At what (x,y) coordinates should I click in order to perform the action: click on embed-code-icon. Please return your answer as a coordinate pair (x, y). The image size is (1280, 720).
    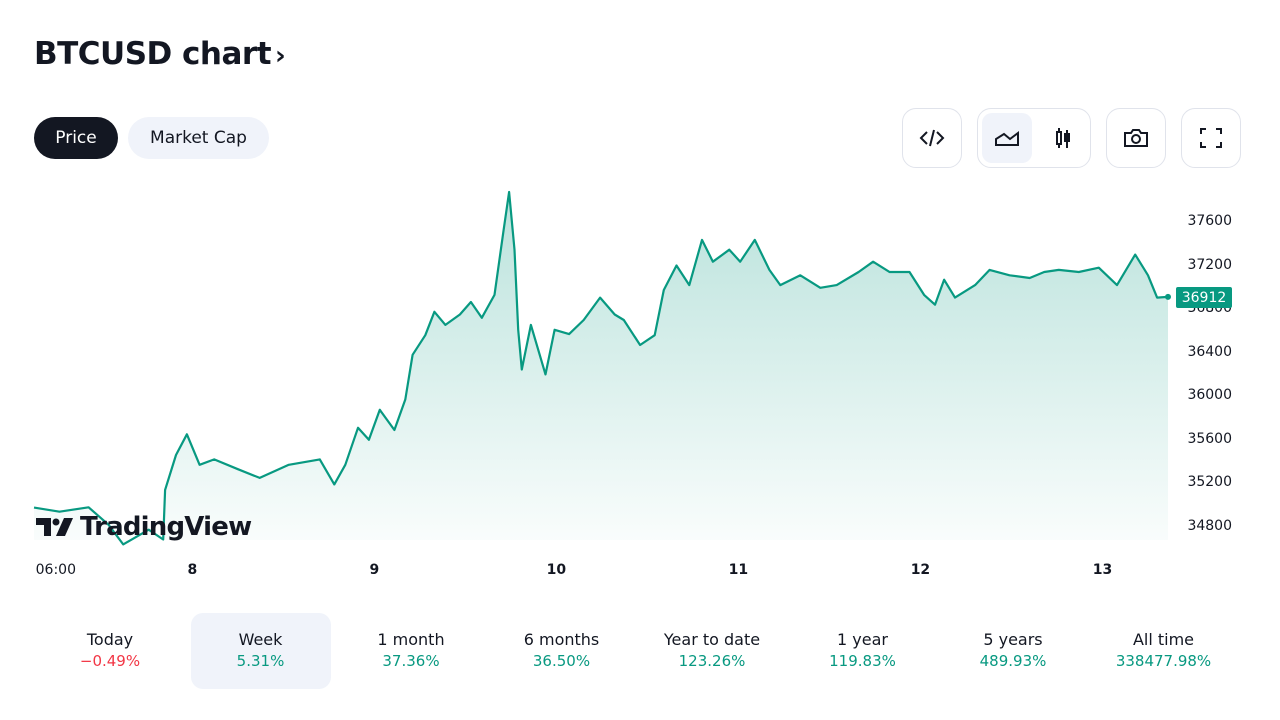
    Looking at the image, I should click on (932, 138).